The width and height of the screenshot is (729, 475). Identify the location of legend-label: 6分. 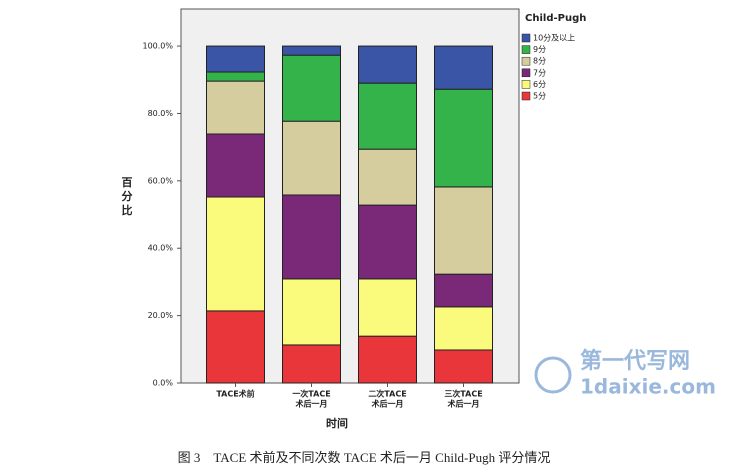
(539, 84).